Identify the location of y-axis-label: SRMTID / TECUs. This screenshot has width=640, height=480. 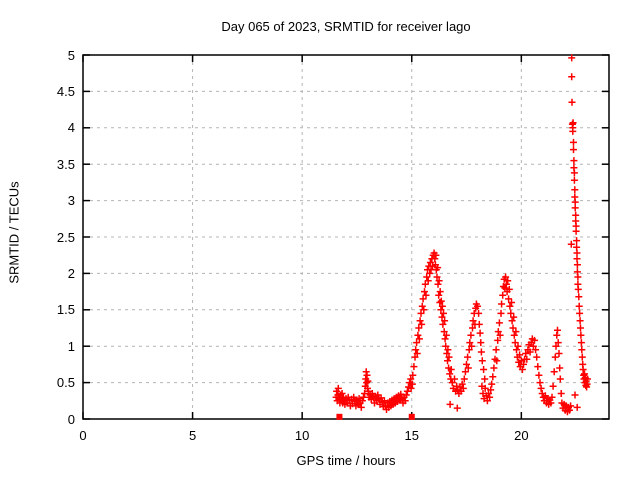
(14, 232).